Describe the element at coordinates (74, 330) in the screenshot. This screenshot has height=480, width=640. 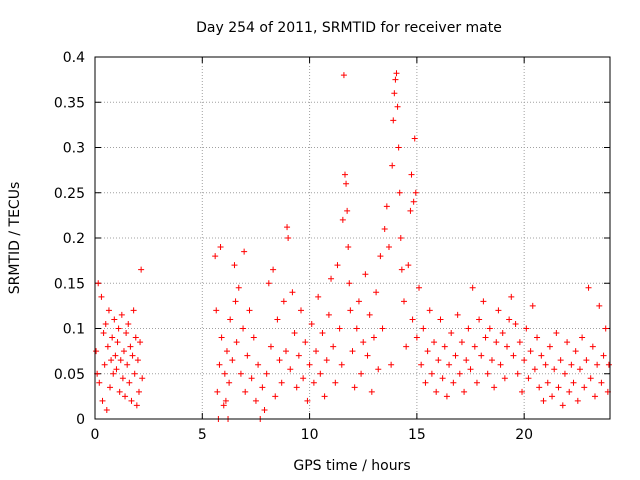
I see `y-tick-label: 0.1` at that location.